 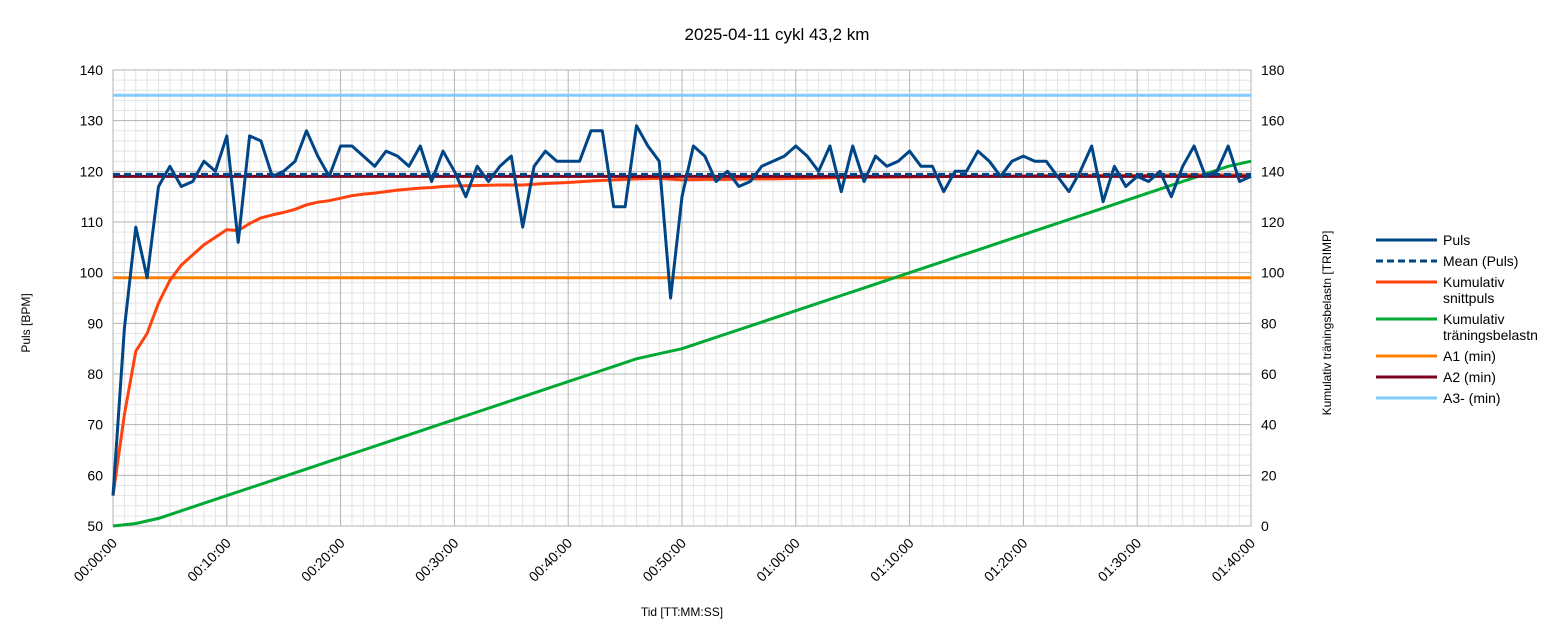 I want to click on y2-tick-label: 80, so click(x=1269, y=323).